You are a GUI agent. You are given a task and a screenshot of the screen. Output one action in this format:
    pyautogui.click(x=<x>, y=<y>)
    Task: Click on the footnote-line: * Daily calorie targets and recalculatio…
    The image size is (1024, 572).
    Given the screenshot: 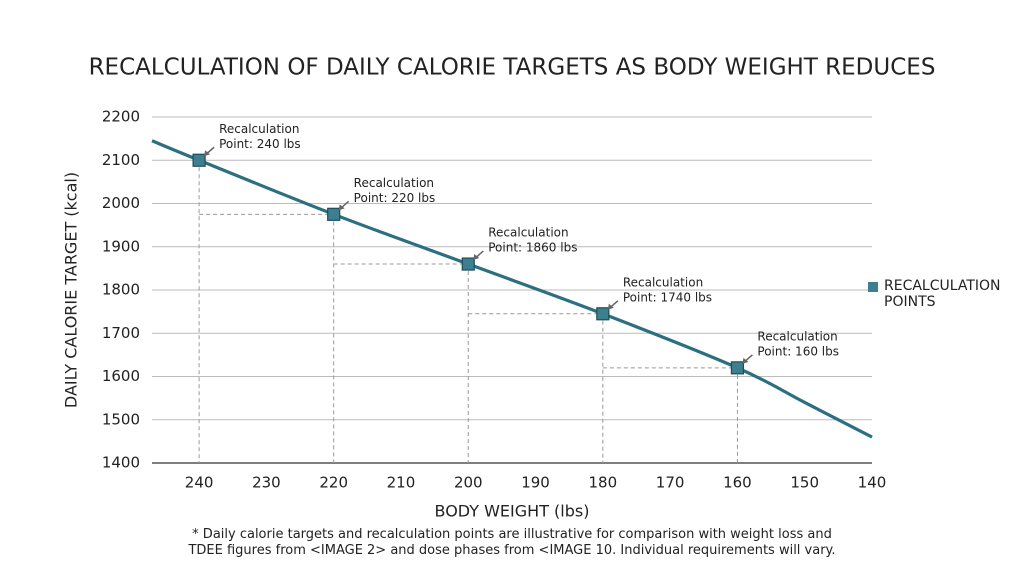 What is the action you would take?
    pyautogui.click(x=512, y=534)
    